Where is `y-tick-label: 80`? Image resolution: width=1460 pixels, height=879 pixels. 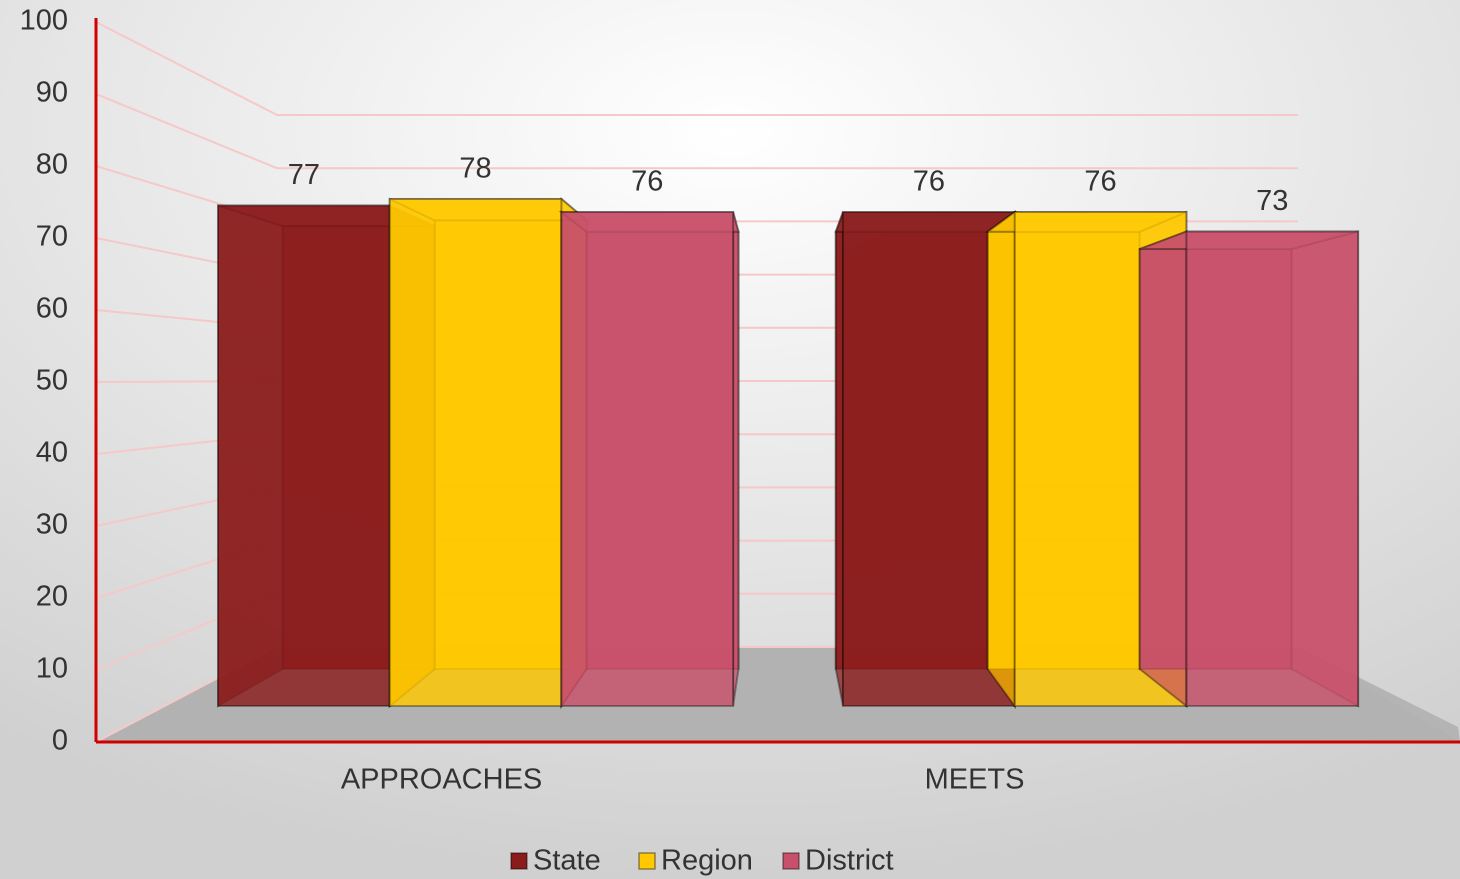
y-tick-label: 80 is located at coordinates (52, 165).